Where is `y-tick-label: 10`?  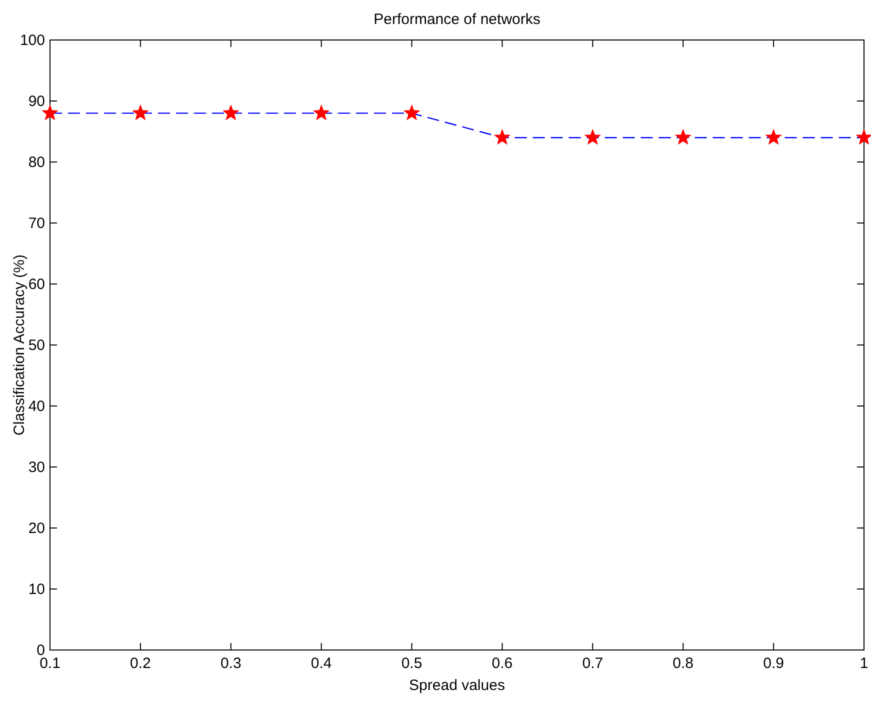 y-tick-label: 10 is located at coordinates (36, 589).